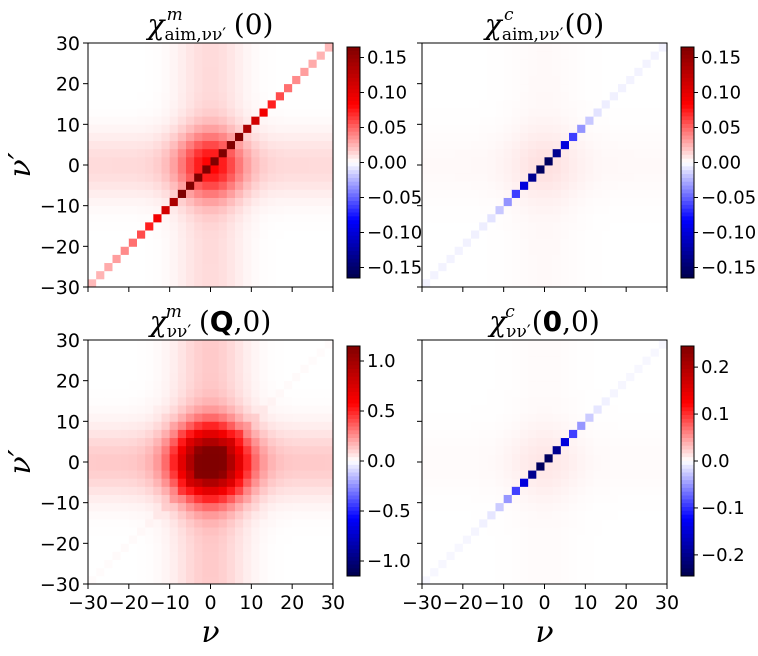 This screenshot has height=656, width=758. What do you see at coordinates (387, 58) in the screenshot?
I see `colorbar-tick-label: 0.15` at bounding box center [387, 58].